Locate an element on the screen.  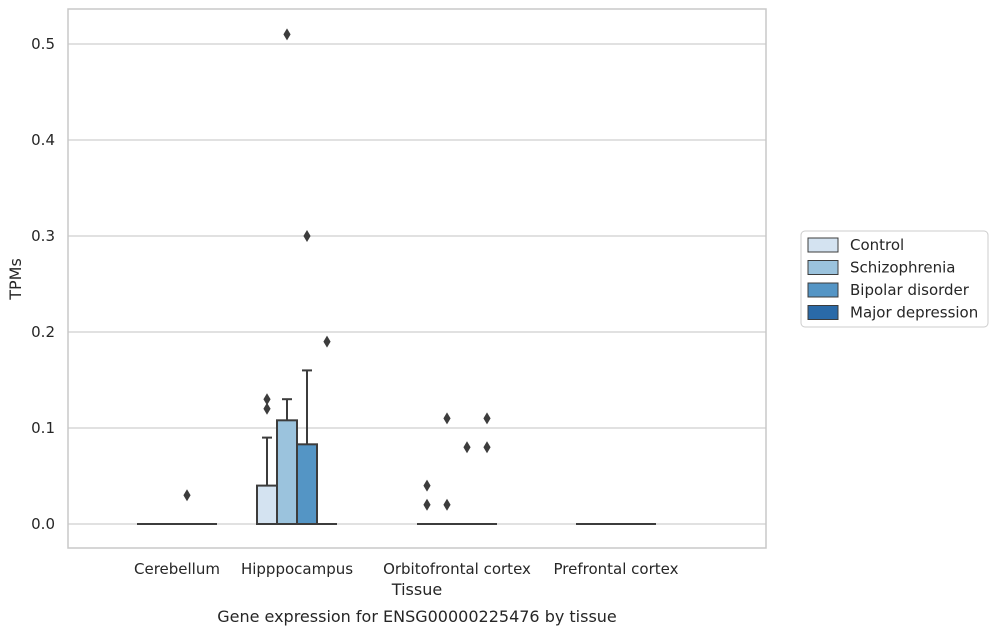
x-tick-label: Cerebellum is located at coordinates (177, 569).